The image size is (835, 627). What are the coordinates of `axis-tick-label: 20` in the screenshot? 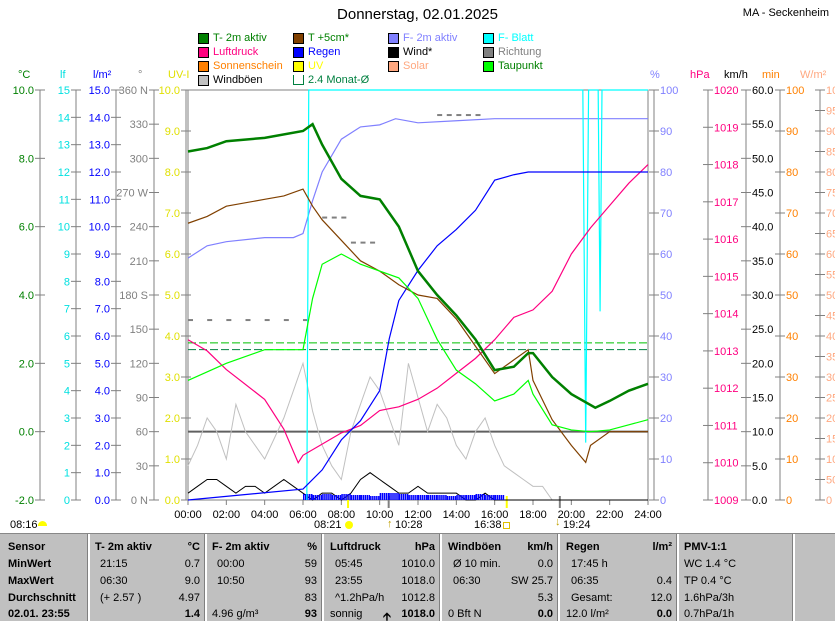 It's located at (666, 419).